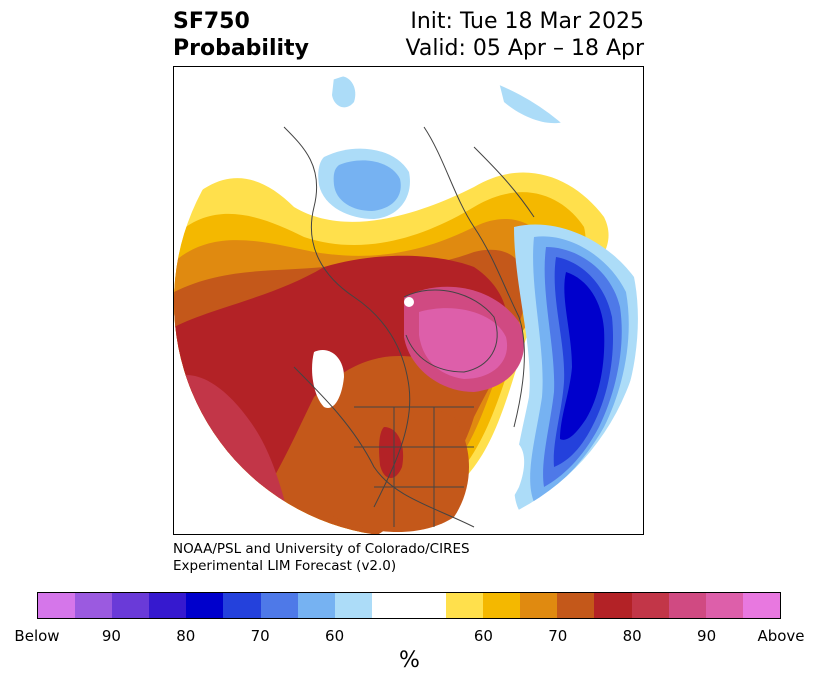 Image resolution: width=819 pixels, height=686 pixels. I want to click on band-60-below-top, so click(344, 92).